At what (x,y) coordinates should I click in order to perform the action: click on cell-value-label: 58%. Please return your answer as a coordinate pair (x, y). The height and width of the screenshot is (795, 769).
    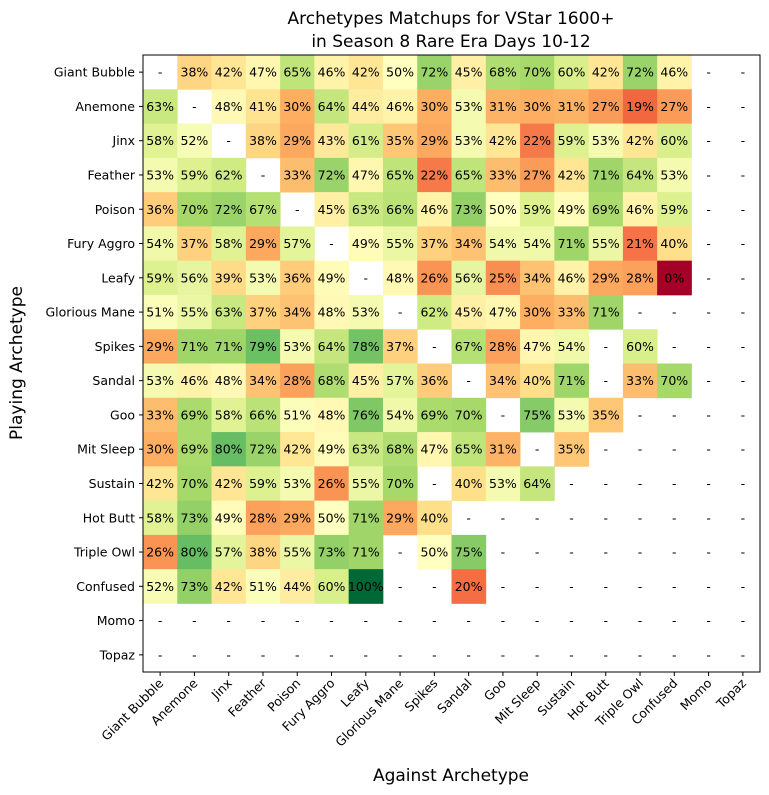
    Looking at the image, I should click on (160, 517).